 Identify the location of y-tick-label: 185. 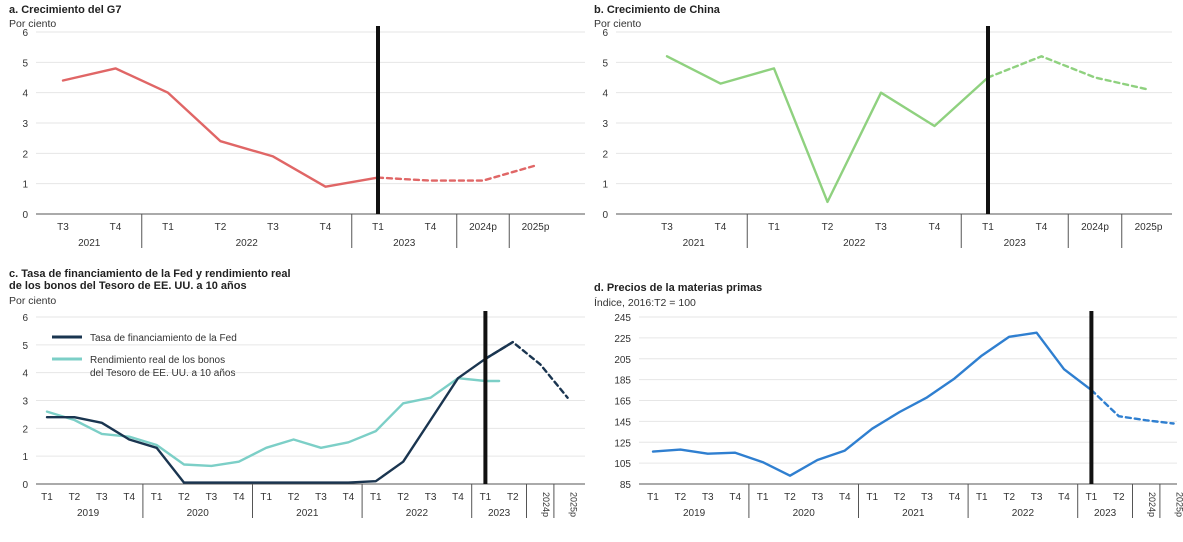
(622, 381).